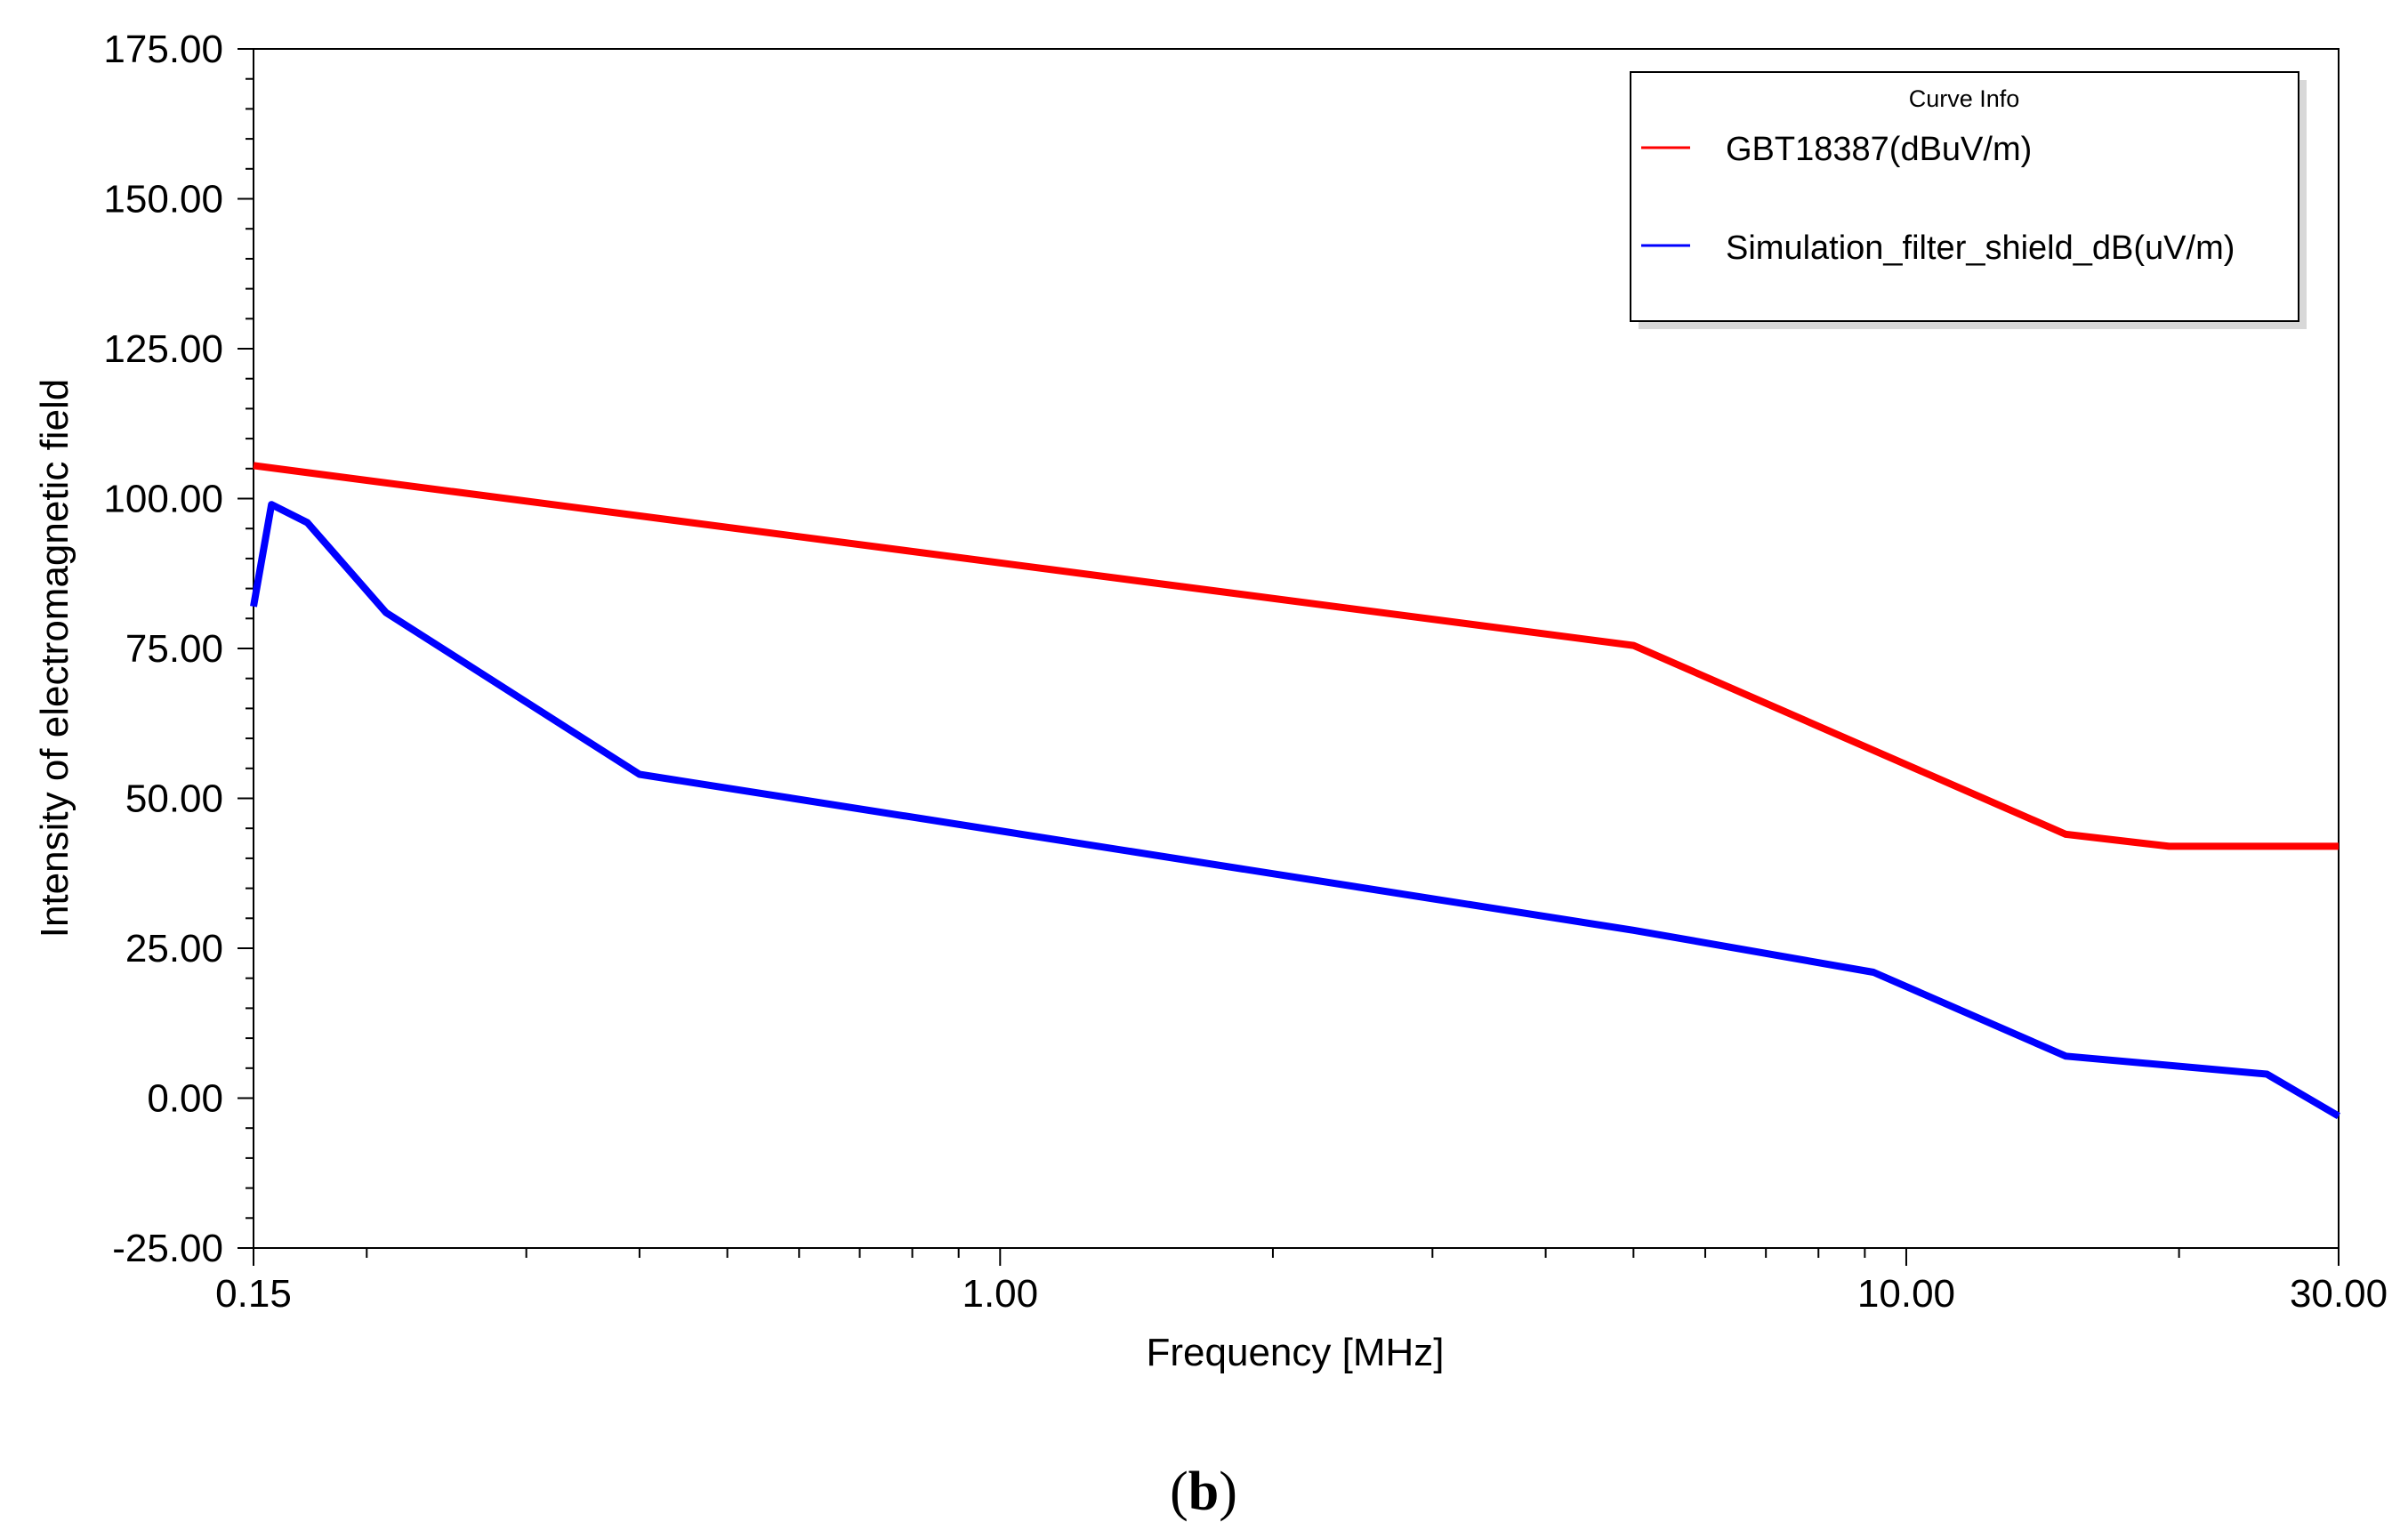 The width and height of the screenshot is (2408, 1538). I want to click on y-tick-label: 100.00, so click(163, 499).